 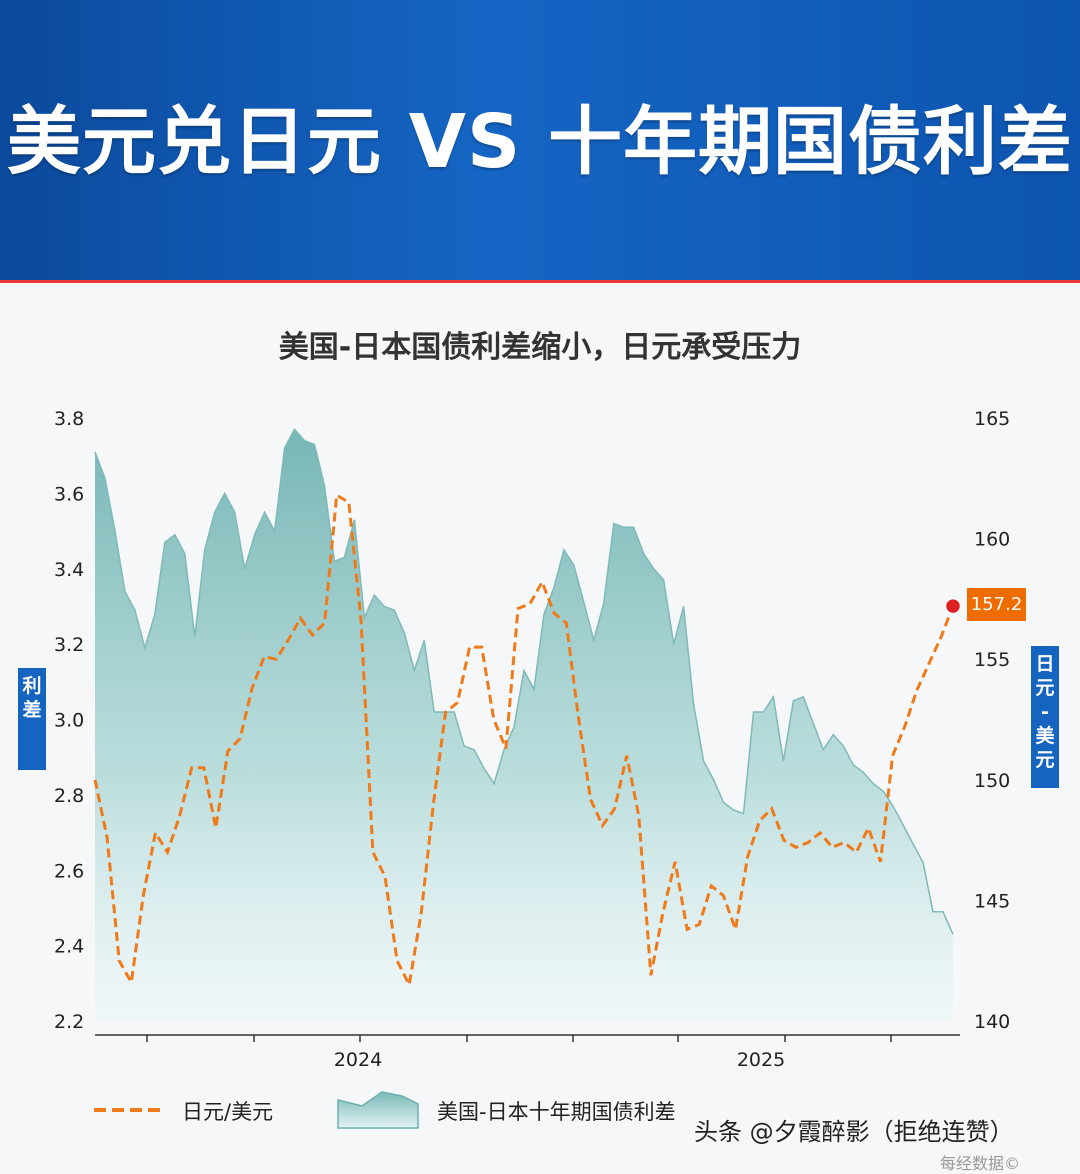 I want to click on right-tick-label: 140, so click(x=992, y=1022).